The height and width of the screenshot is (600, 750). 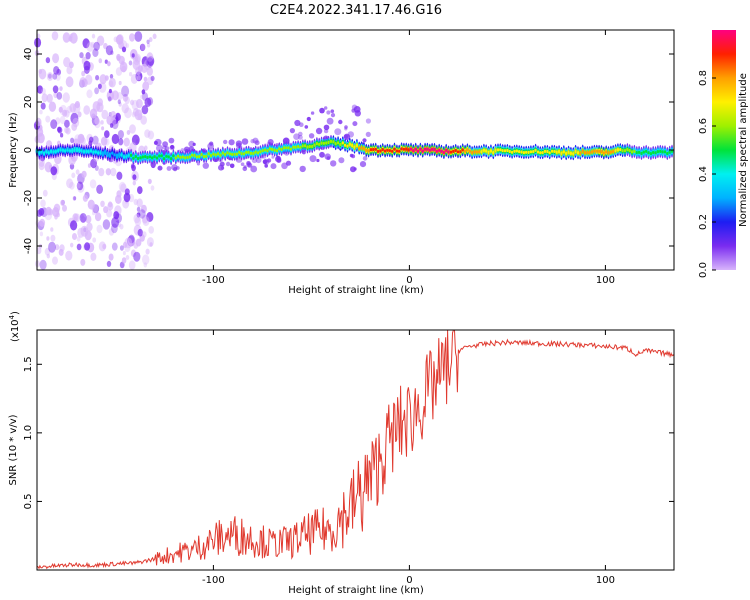 I want to click on colorbar-tick-label: 0.8, so click(x=703, y=78).